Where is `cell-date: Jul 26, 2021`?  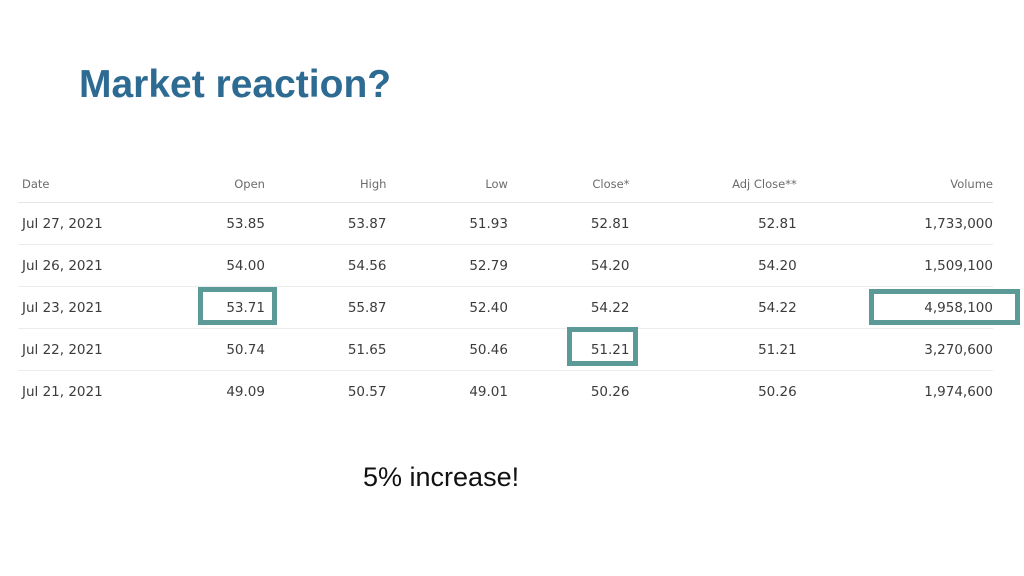 cell-date: Jul 26, 2021 is located at coordinates (85, 265).